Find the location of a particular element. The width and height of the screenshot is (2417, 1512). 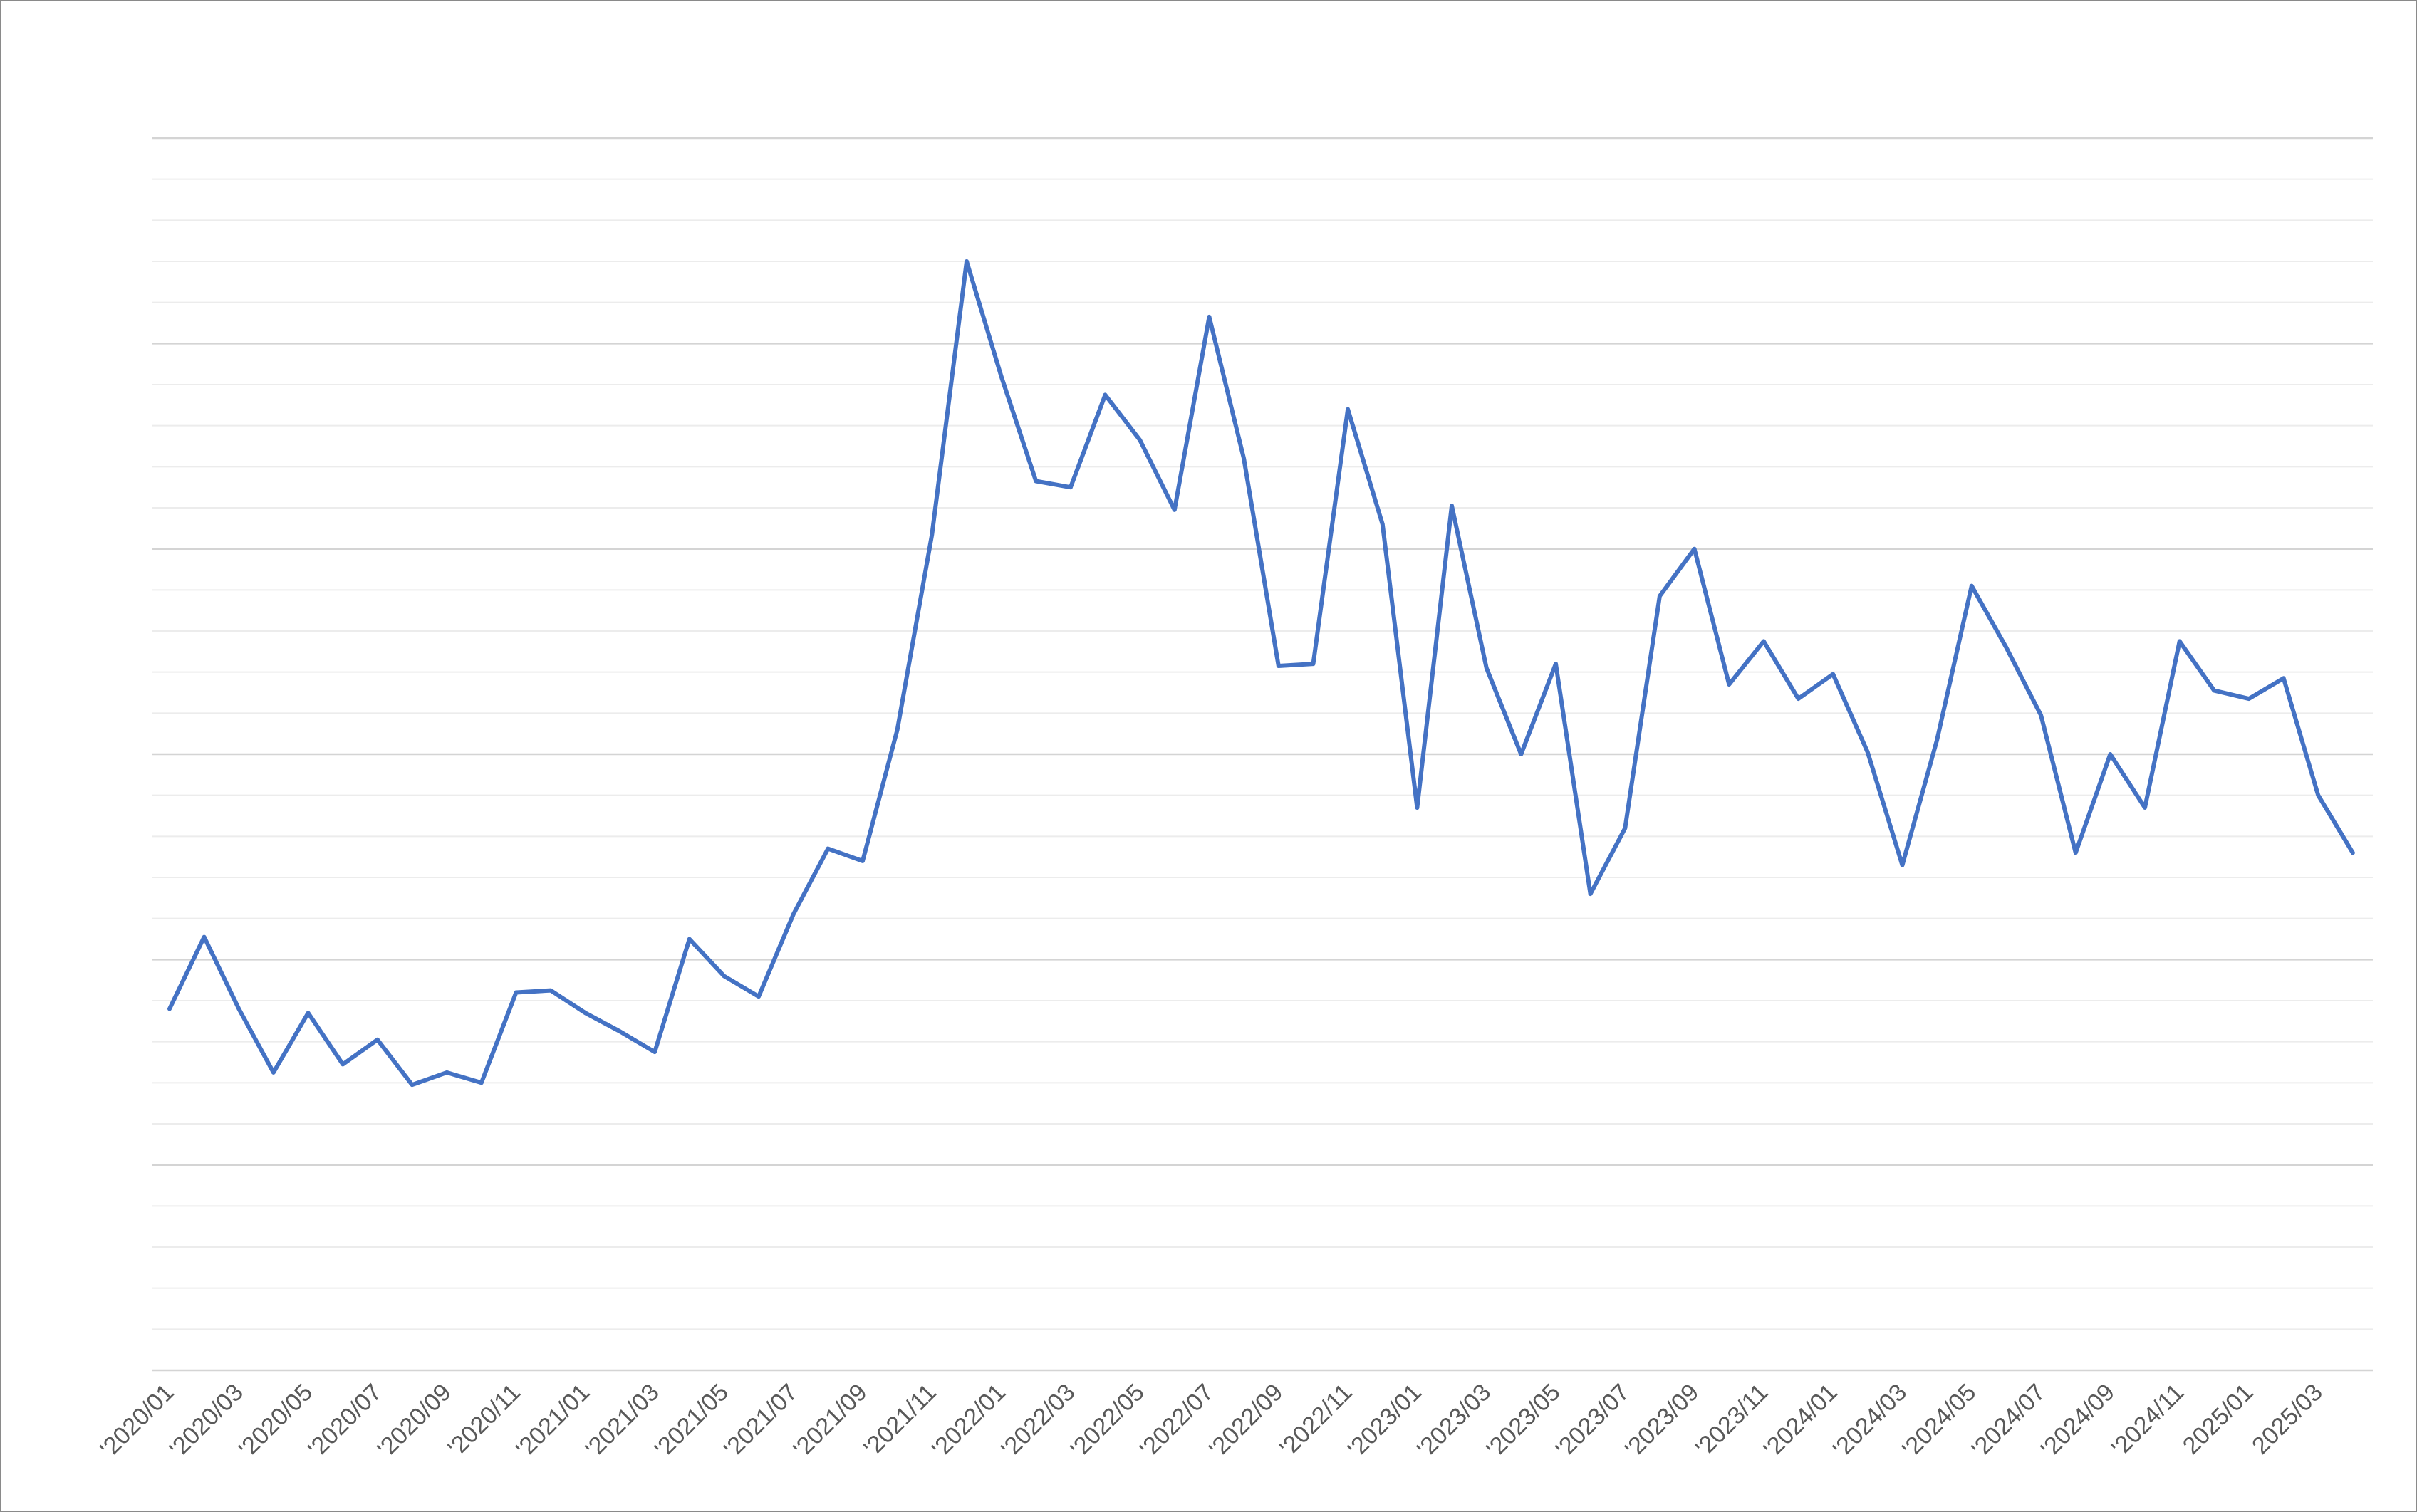

x-tick-label: '2024/01 is located at coordinates (1800, 1421).